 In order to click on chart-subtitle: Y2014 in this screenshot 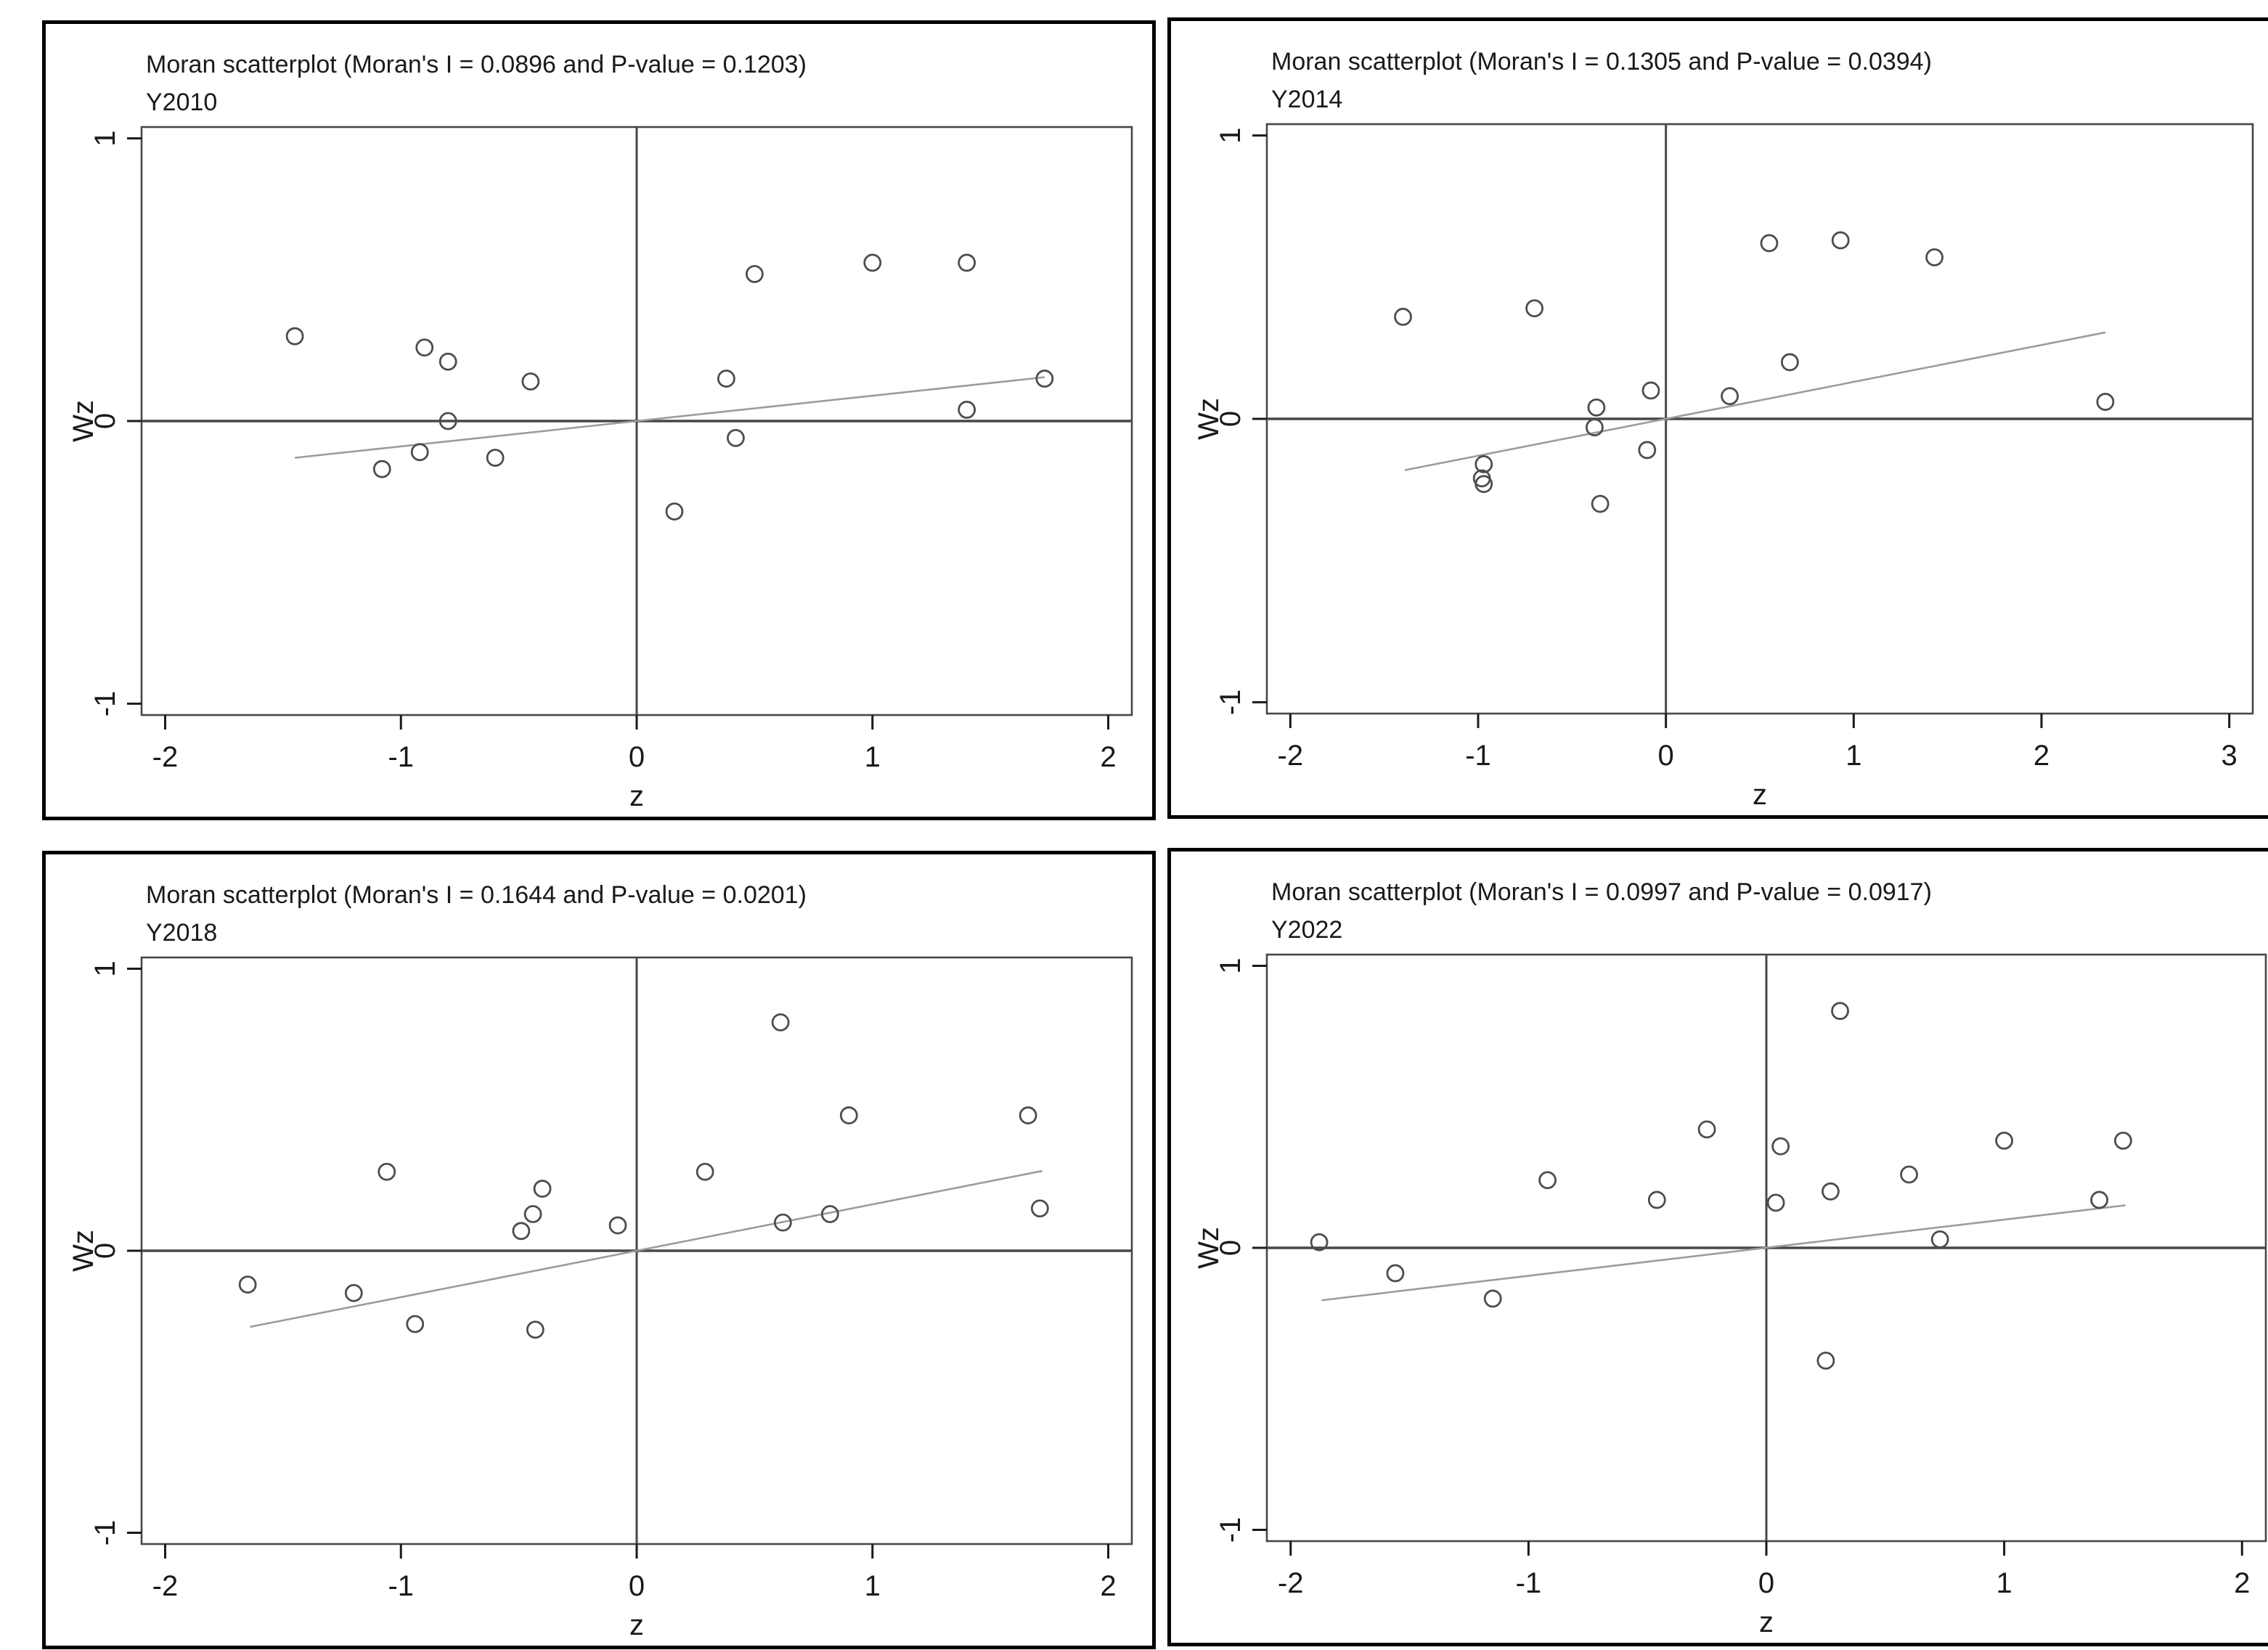, I will do `click(1307, 100)`.